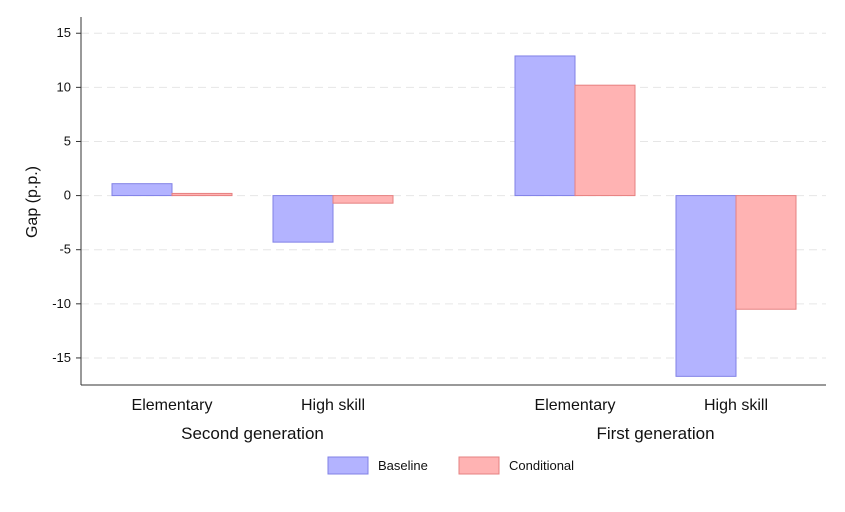  Describe the element at coordinates (61, 303) in the screenshot. I see `y-tick-label: -10` at that location.